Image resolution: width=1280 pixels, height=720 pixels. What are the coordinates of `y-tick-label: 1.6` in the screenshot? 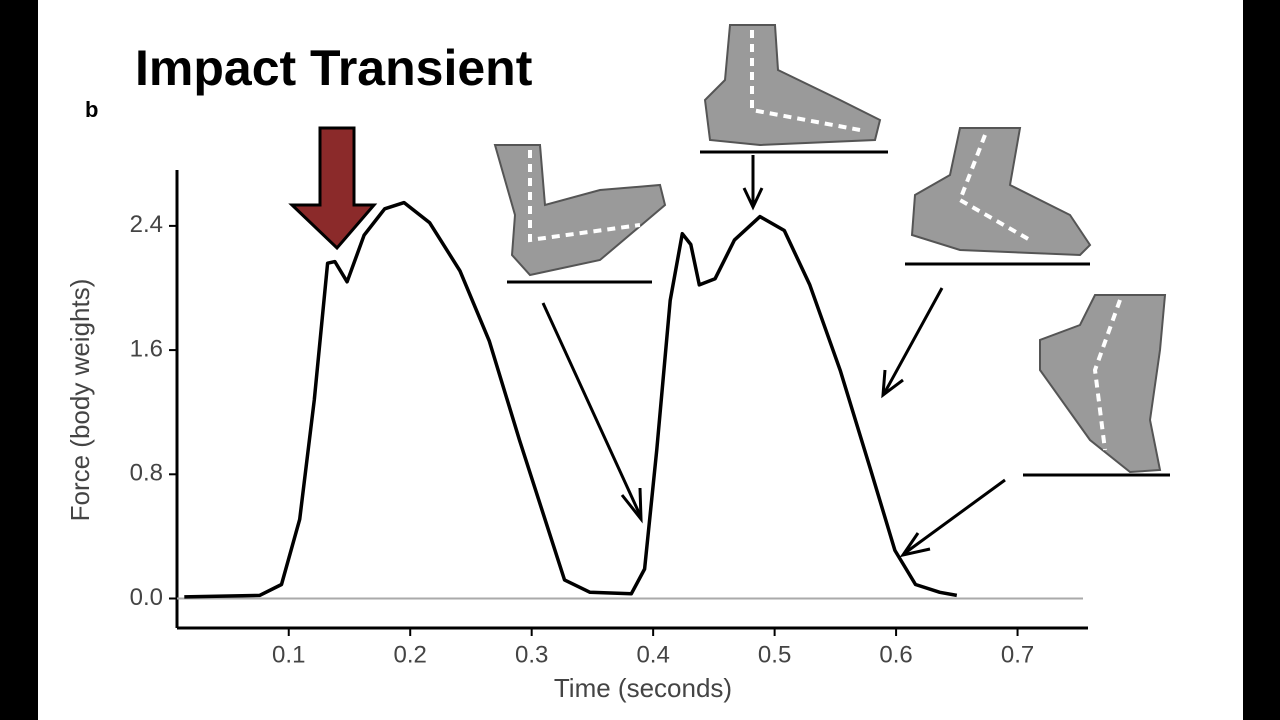 It's located at (146, 348).